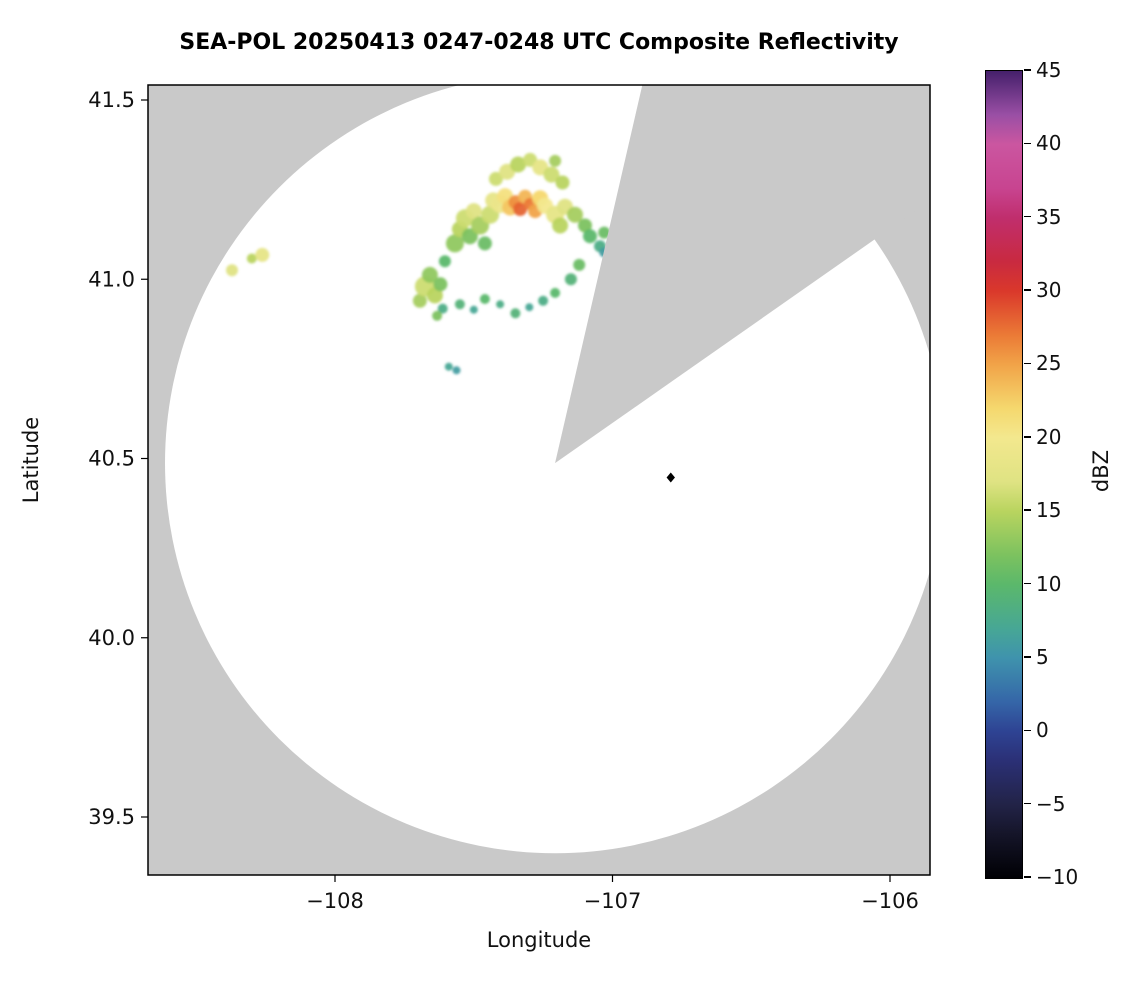  Describe the element at coordinates (1004, 474) in the screenshot. I see `colorbar-bar` at that location.